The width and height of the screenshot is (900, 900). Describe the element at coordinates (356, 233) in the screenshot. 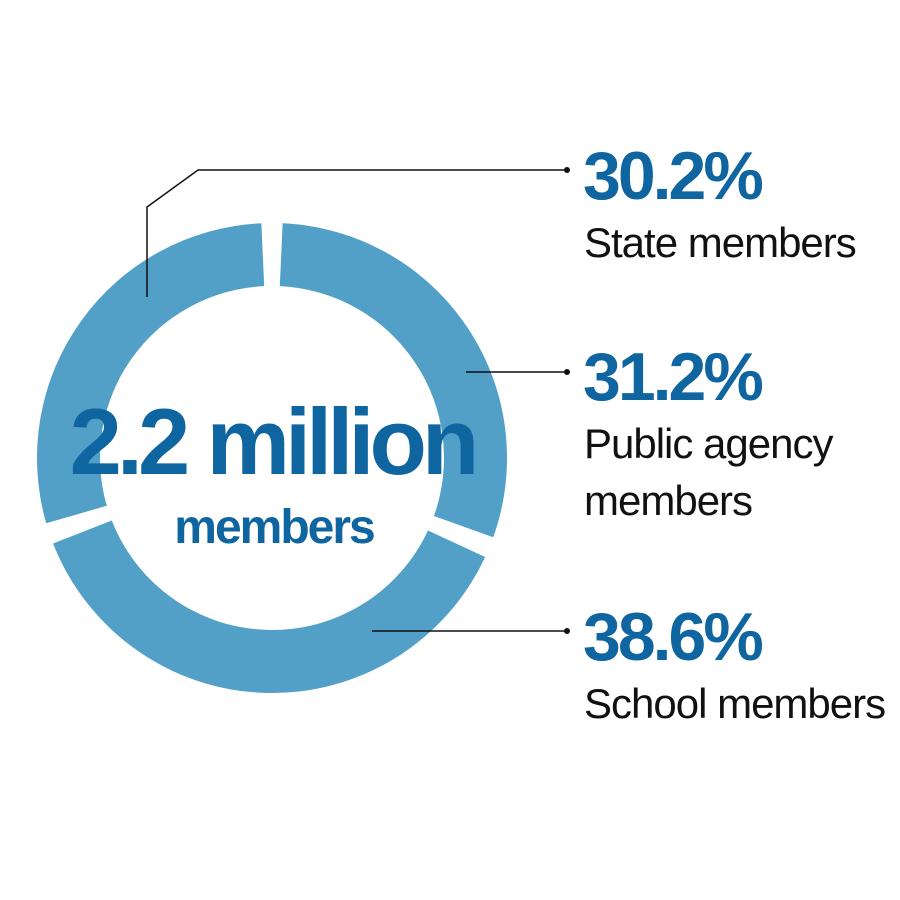

I see `leader-line-state` at that location.